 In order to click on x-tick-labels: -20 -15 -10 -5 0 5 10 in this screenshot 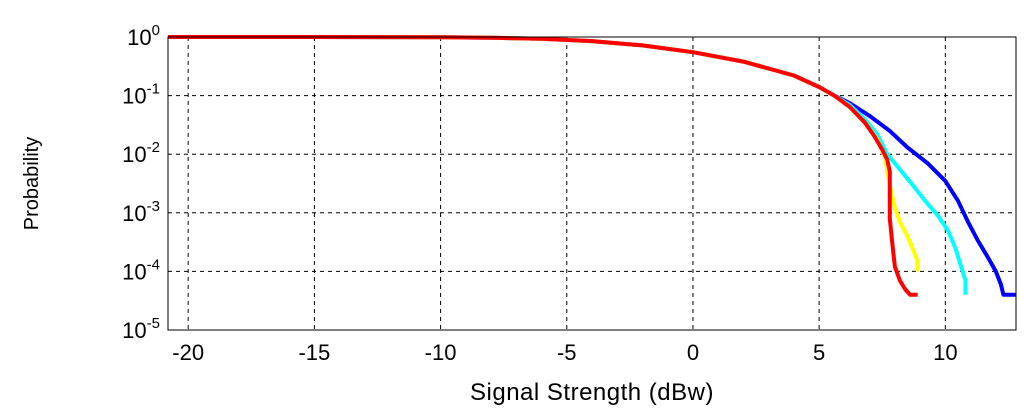, I will do `click(564, 352)`.